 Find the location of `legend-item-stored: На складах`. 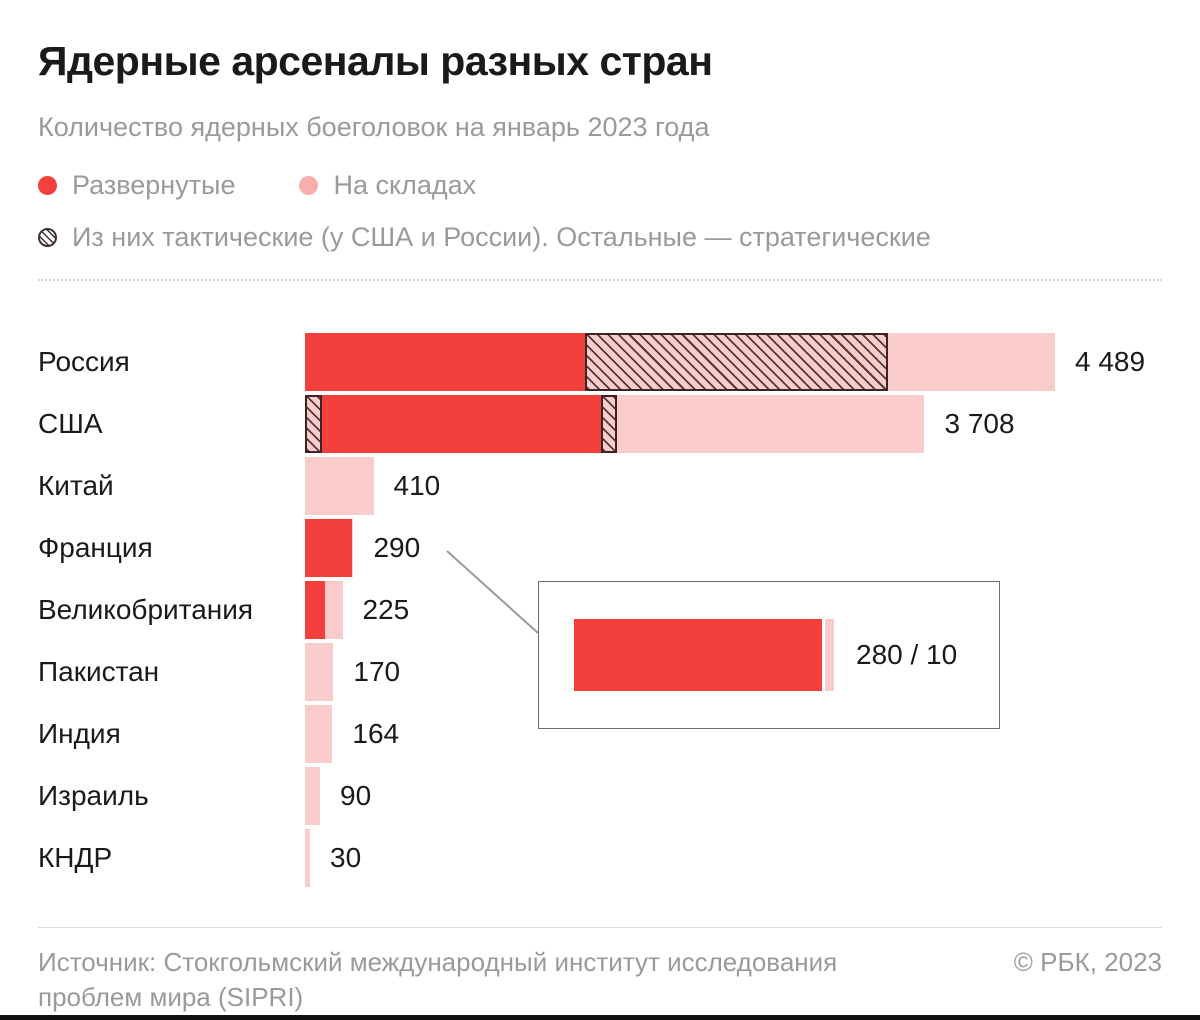

legend-item-stored: На складах is located at coordinates (387, 185).